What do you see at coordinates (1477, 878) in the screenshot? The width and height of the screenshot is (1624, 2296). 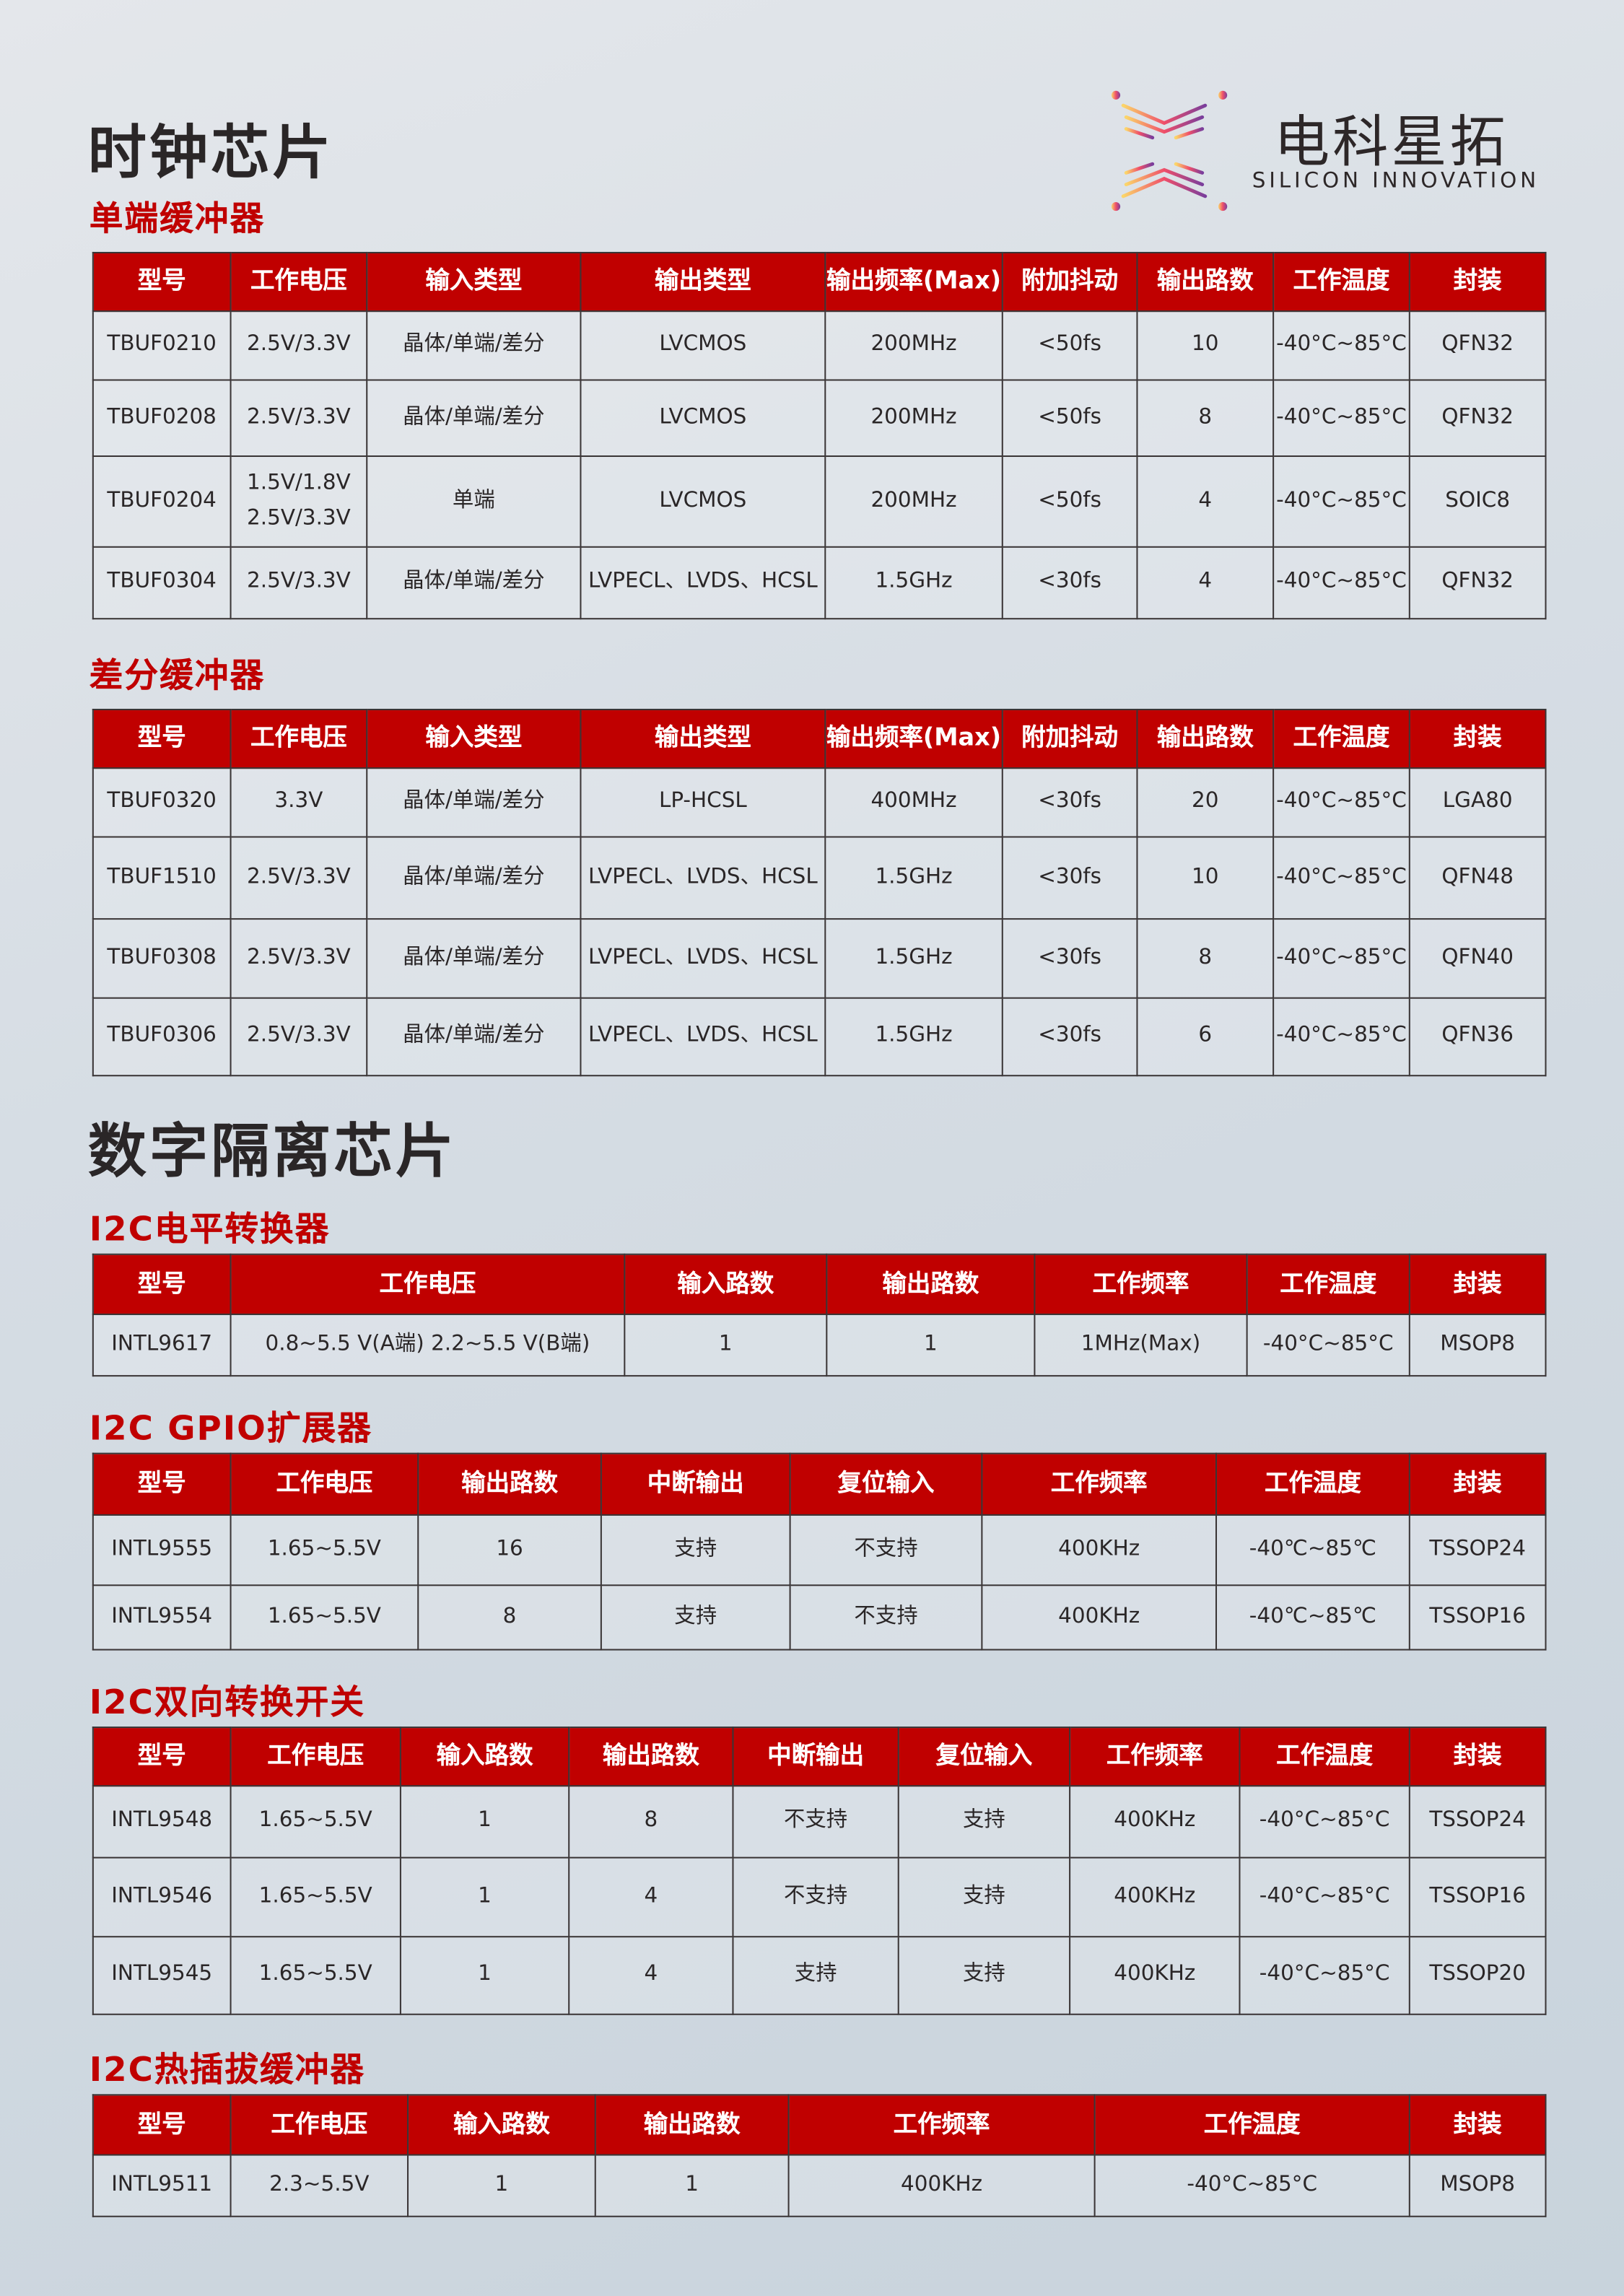 I see `table-cell: QFN48` at bounding box center [1477, 878].